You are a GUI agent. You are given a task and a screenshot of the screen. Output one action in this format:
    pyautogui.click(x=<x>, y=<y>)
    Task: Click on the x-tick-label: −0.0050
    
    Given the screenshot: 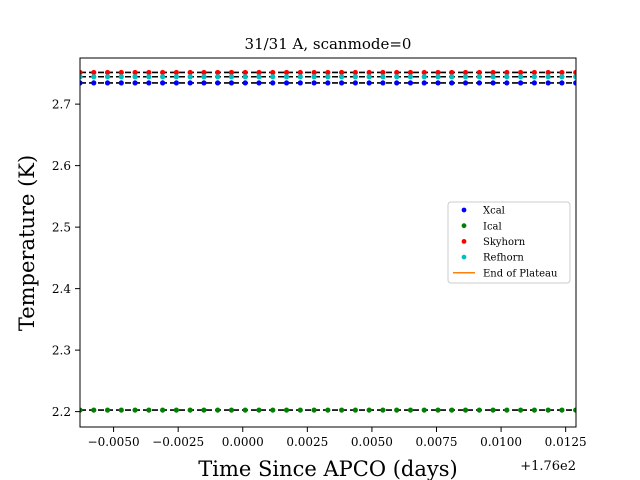 What is the action you would take?
    pyautogui.click(x=114, y=442)
    